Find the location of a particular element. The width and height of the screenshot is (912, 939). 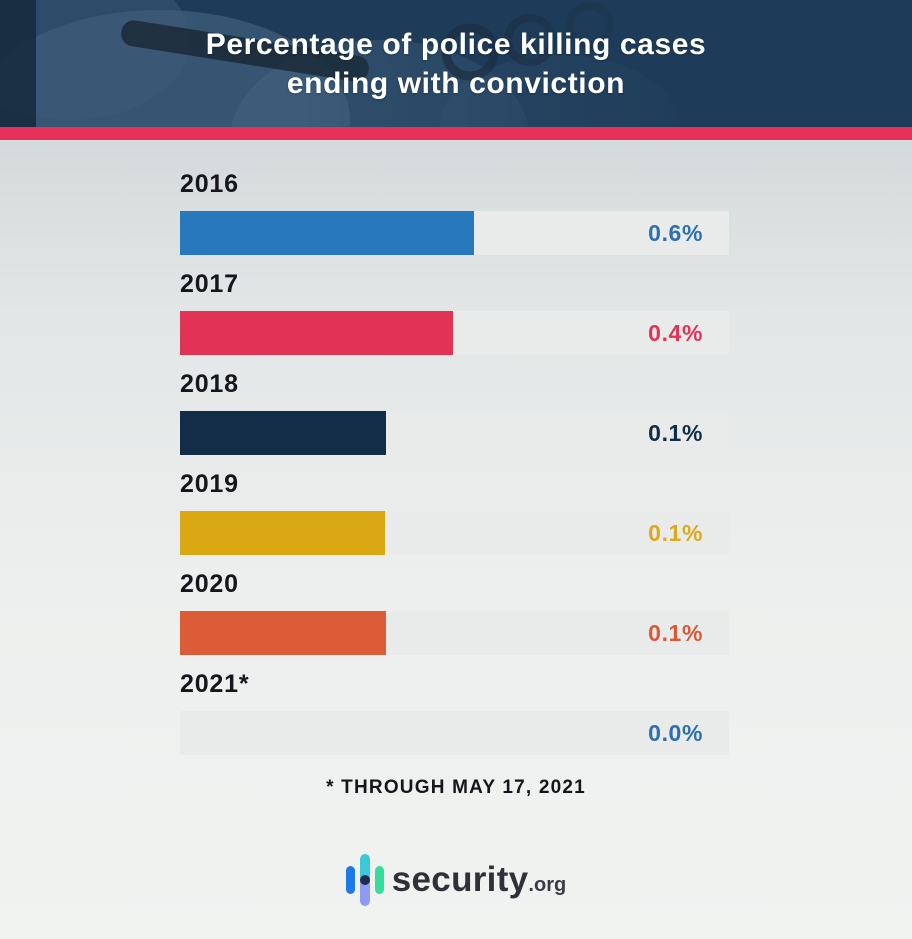

handcuffs-photo-decoration is located at coordinates (456, 63).